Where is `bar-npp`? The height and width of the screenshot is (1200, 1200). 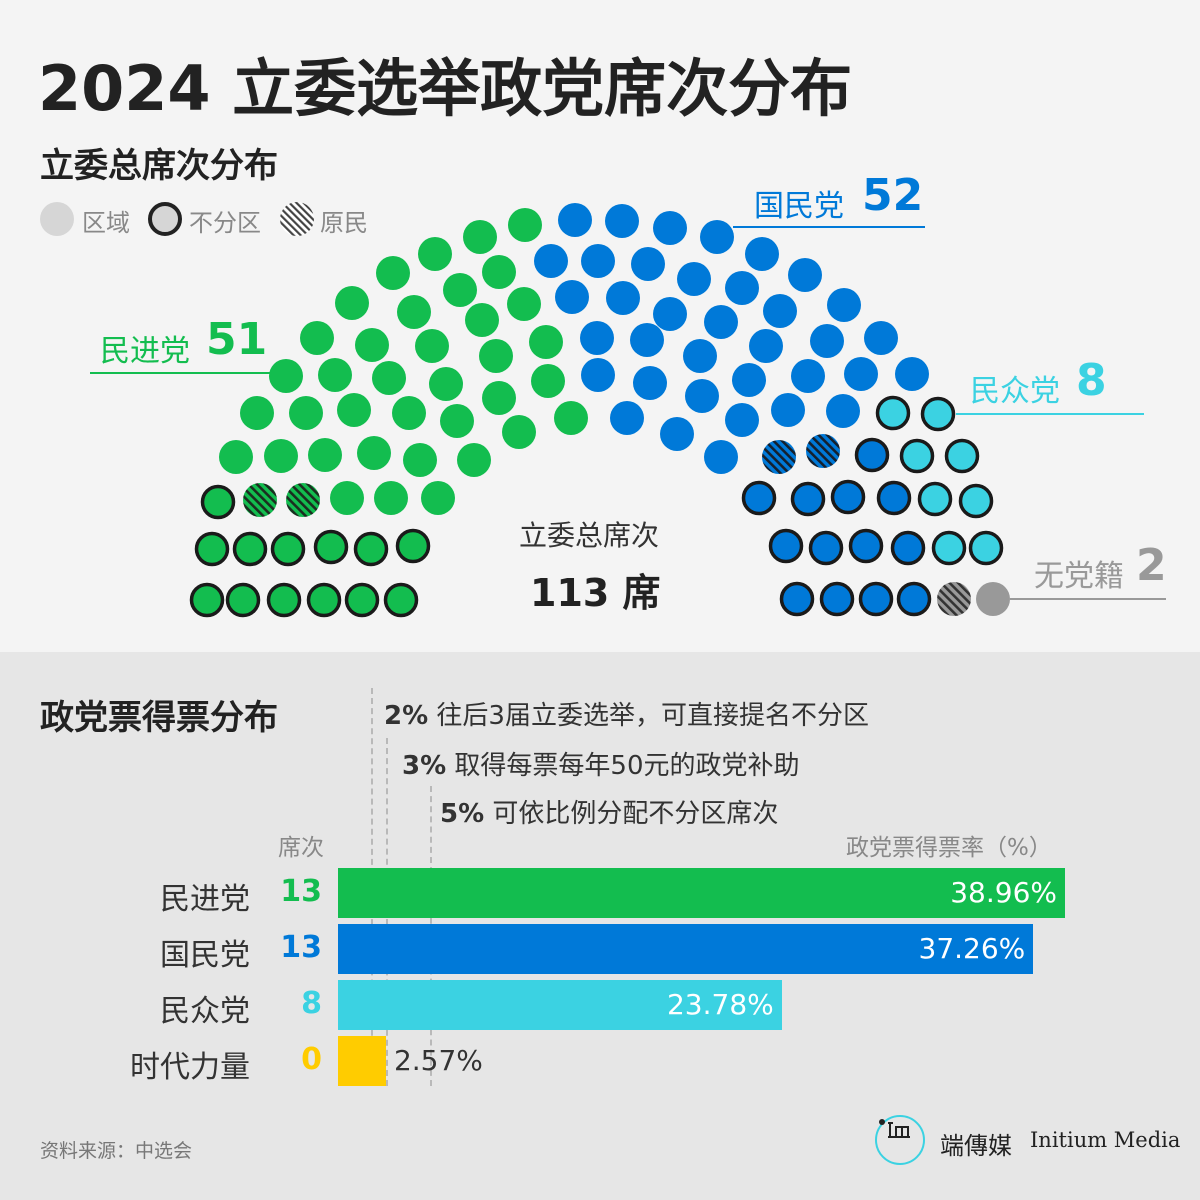
bar-npp is located at coordinates (362, 1061).